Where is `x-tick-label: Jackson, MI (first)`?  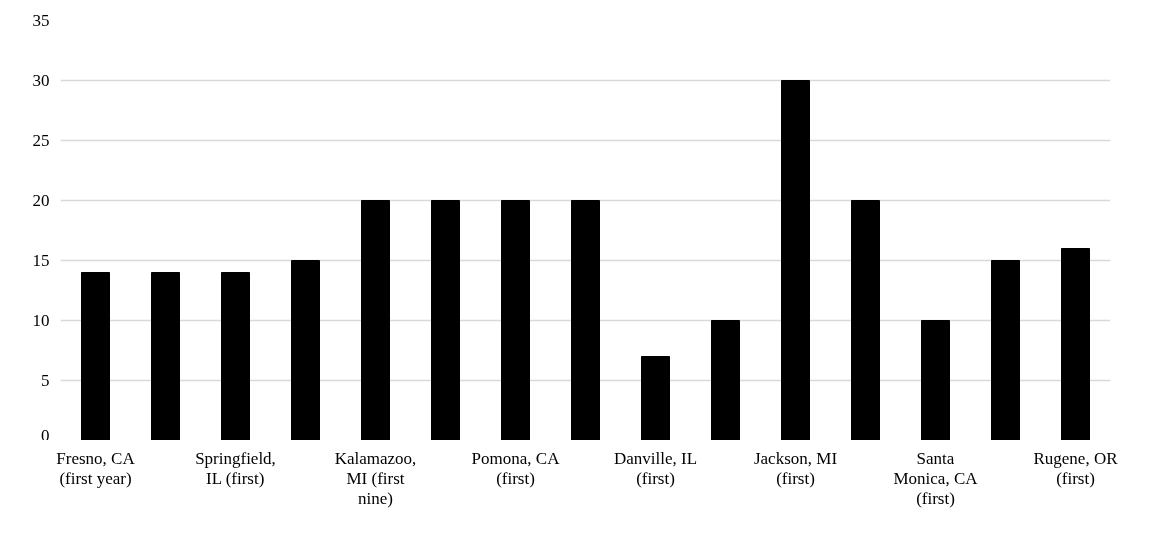
x-tick-label: Jackson, MI (first) is located at coordinates (795, 468).